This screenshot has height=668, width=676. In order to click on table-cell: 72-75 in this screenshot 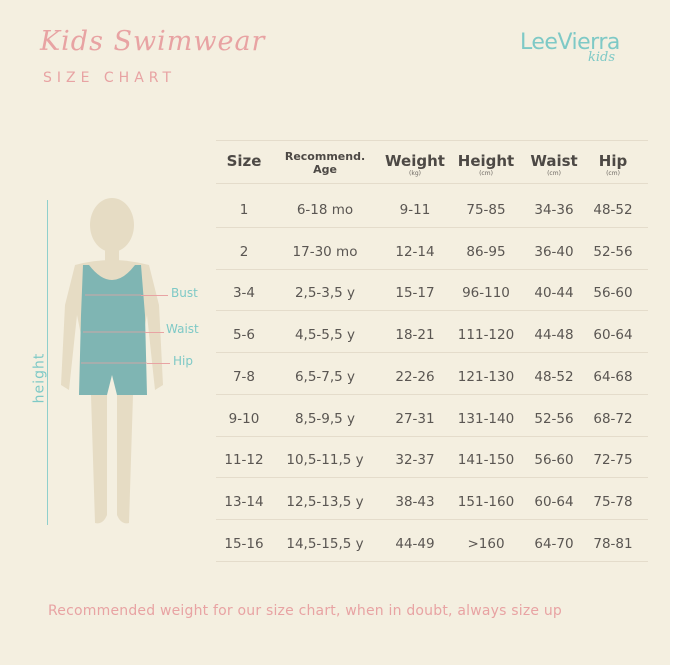, I will do `click(613, 460)`.